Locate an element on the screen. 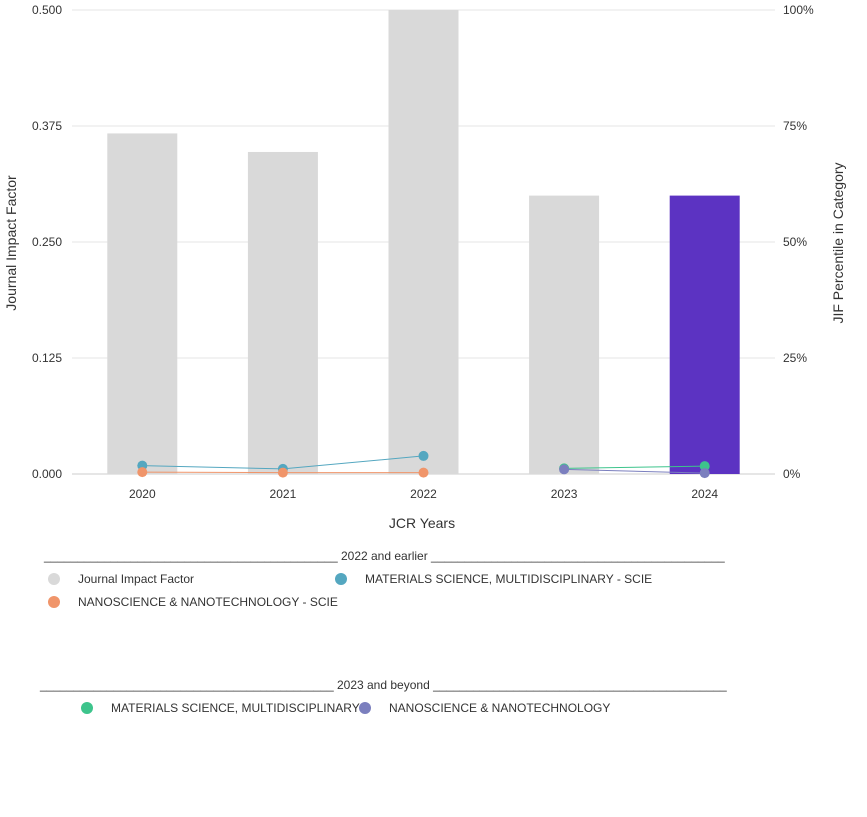  y2-axis-ticks: 0% 25% 50% 75% 100% is located at coordinates (798, 242).